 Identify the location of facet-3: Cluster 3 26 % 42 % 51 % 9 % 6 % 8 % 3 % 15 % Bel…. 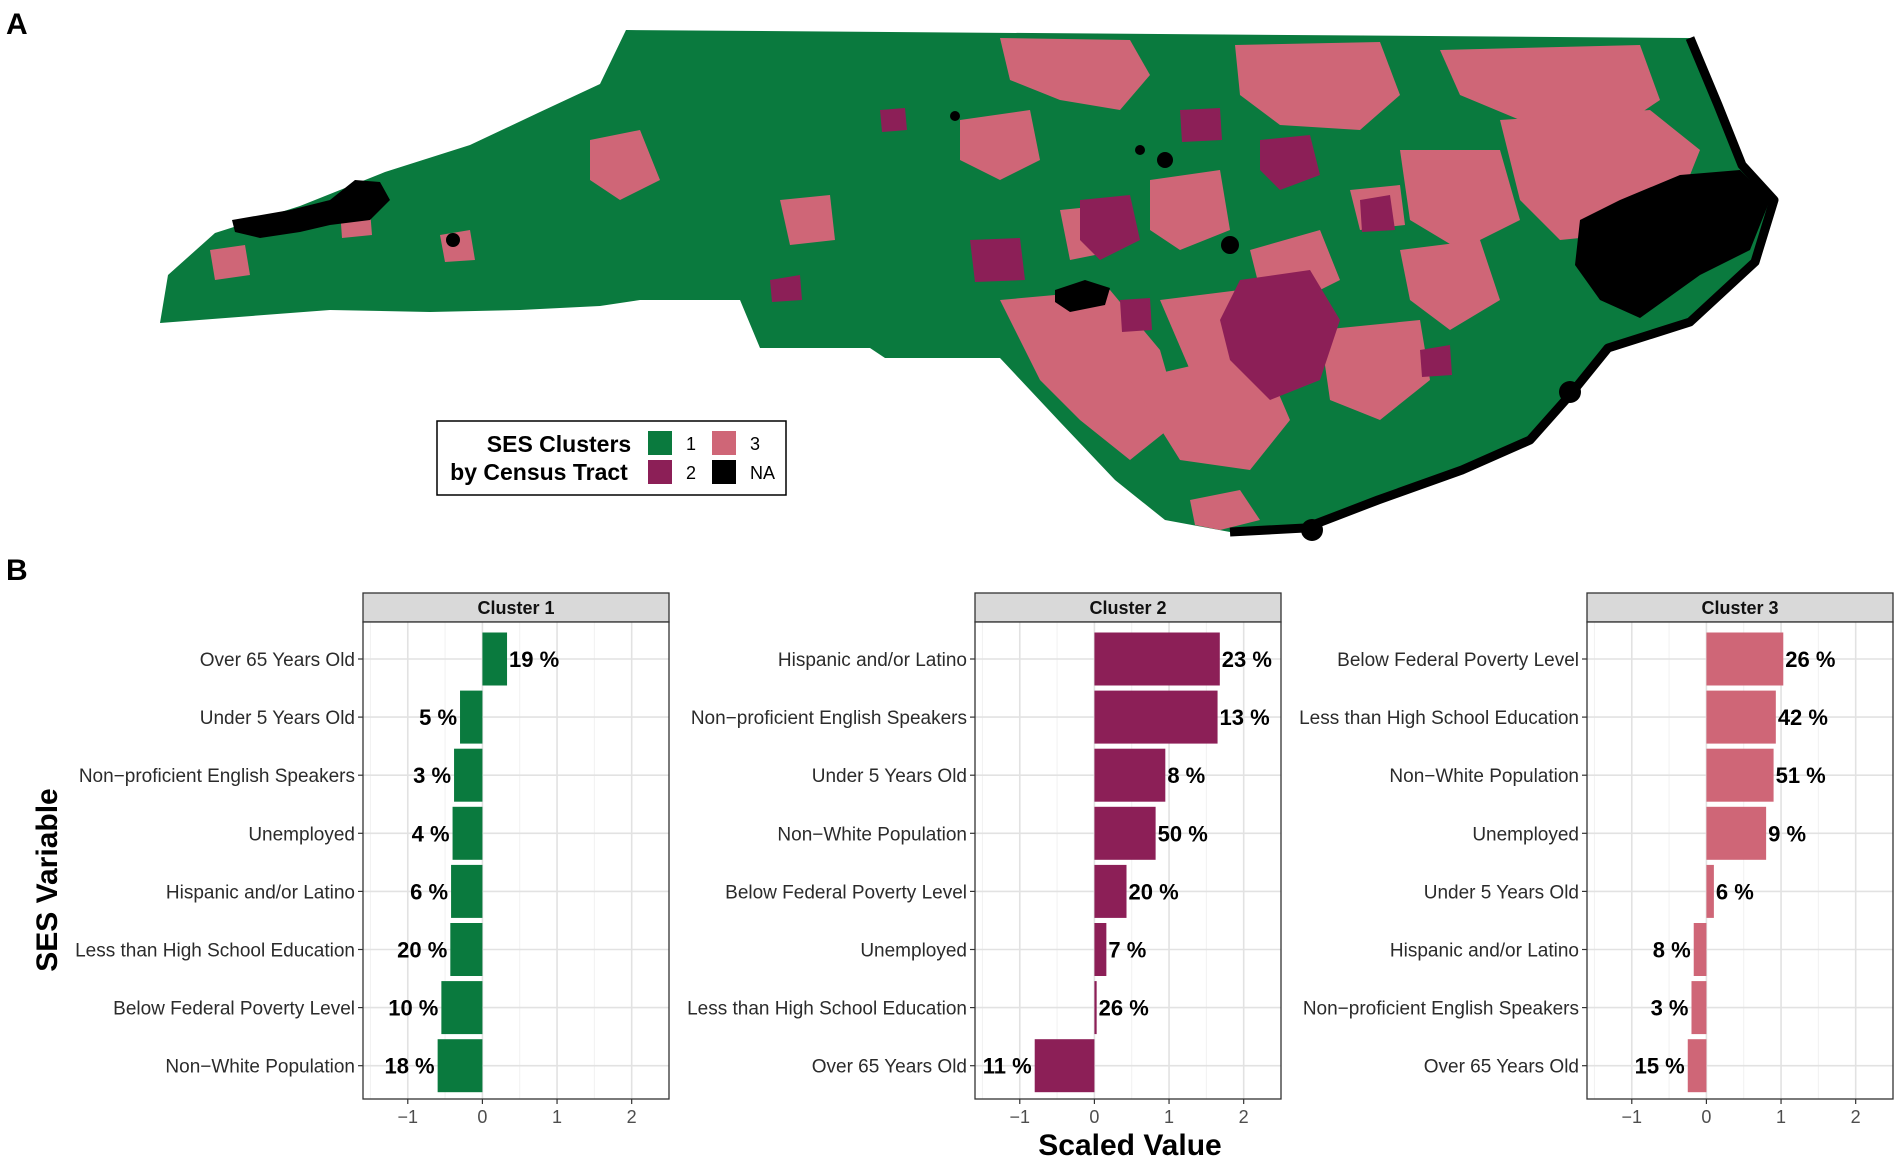
(1596, 859).